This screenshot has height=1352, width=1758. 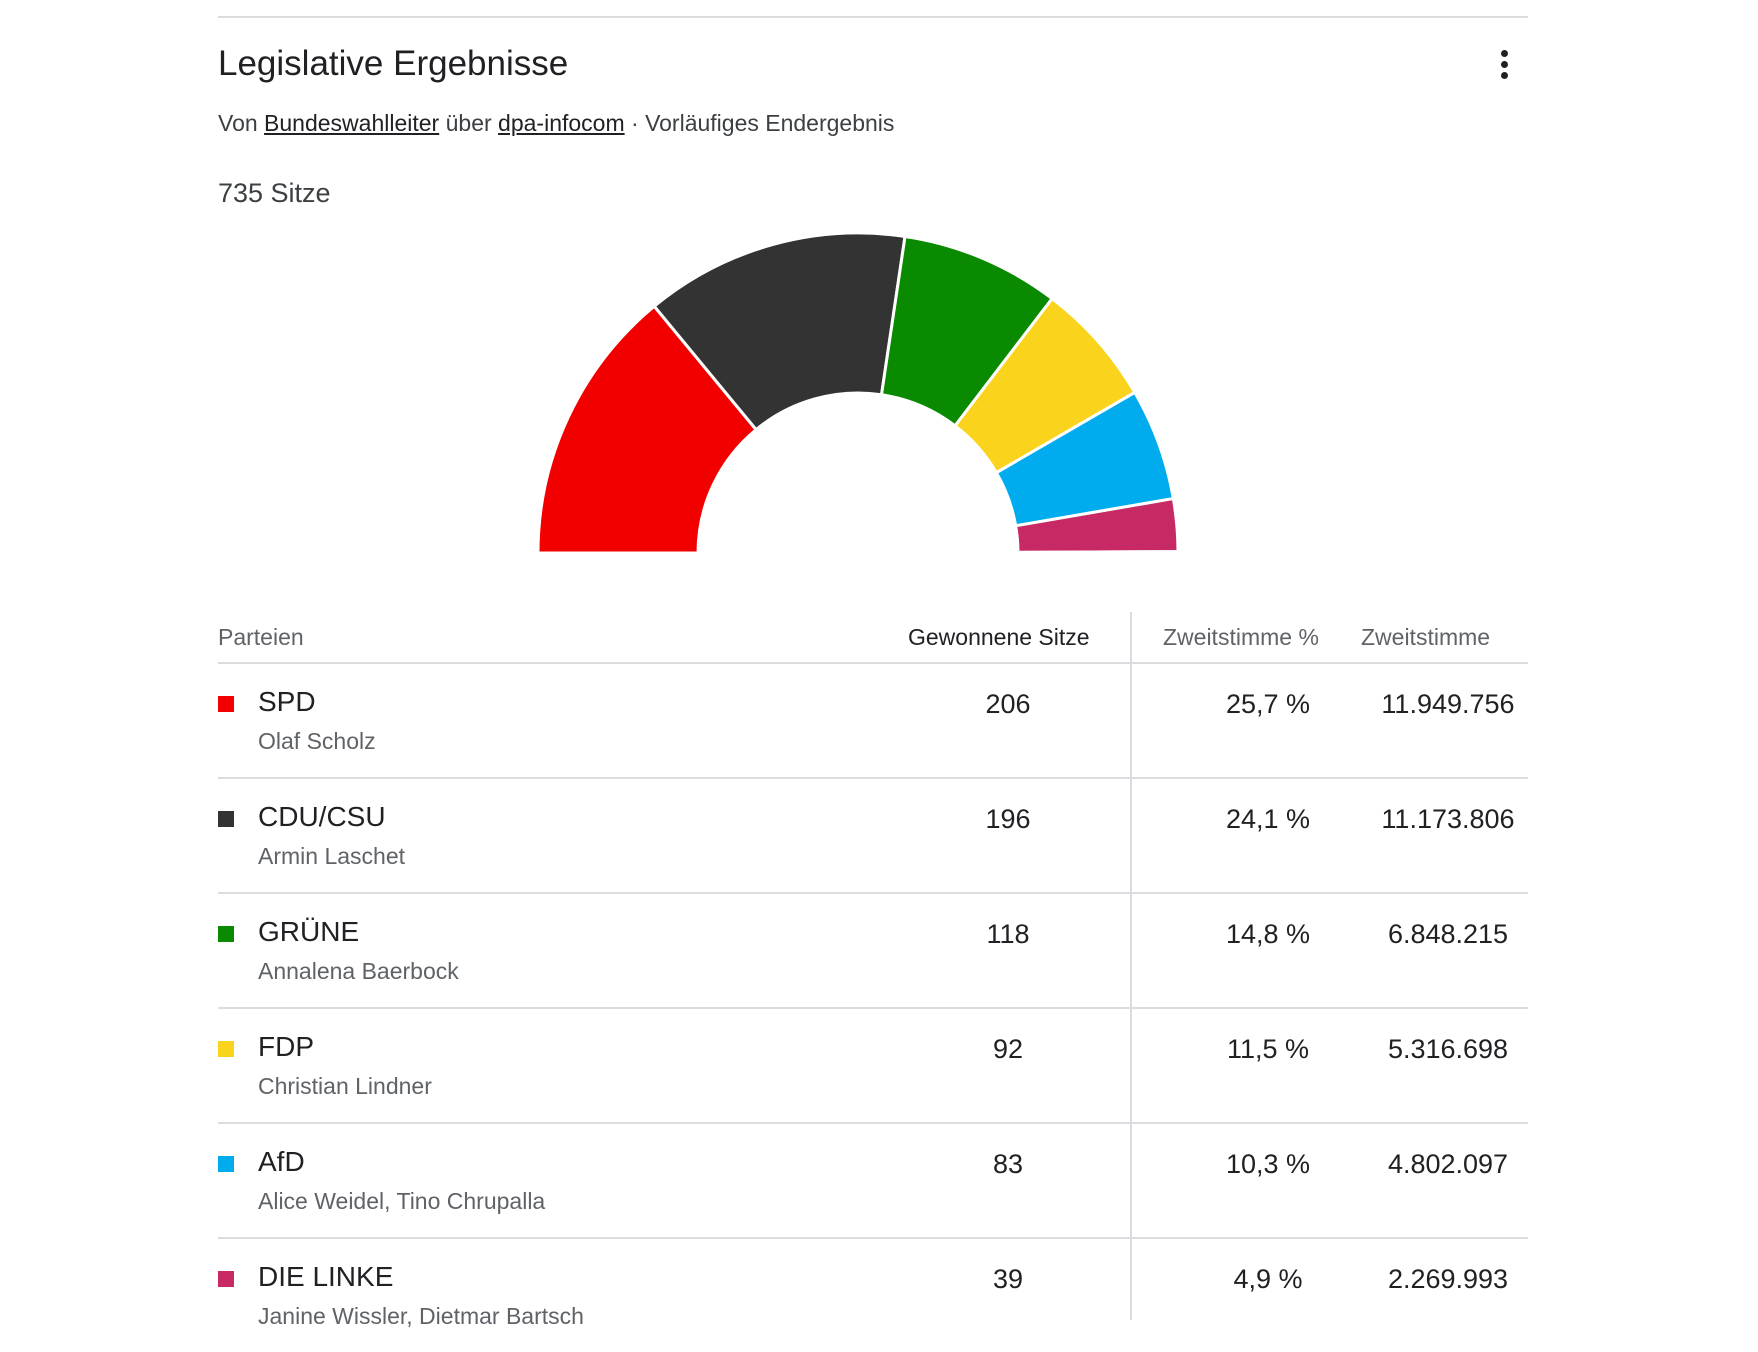 What do you see at coordinates (1448, 1279) in the screenshot?
I see `votes-value: 2.269.993` at bounding box center [1448, 1279].